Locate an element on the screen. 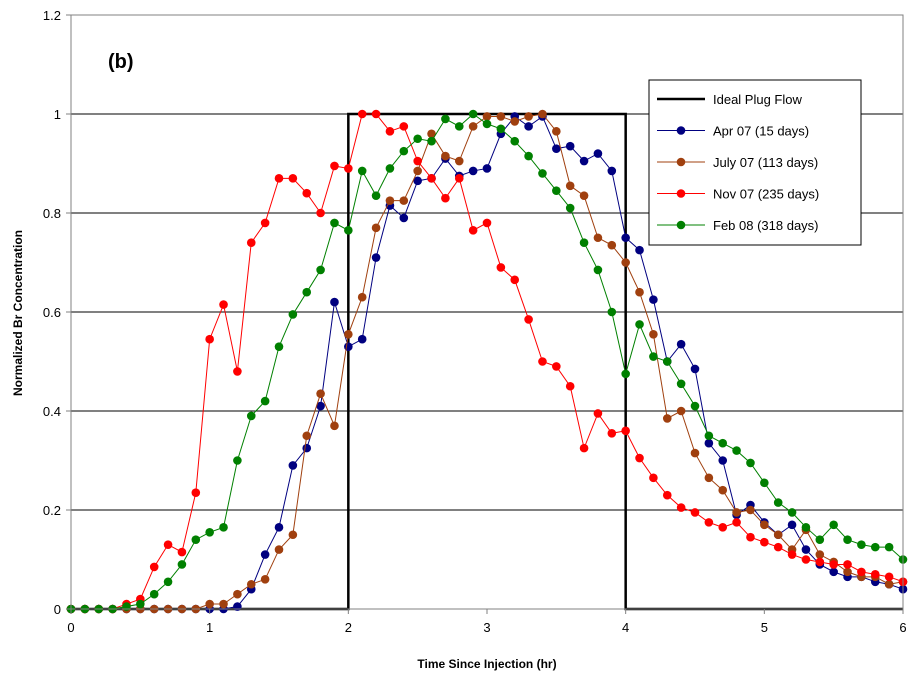  legend-label-4: Feb 08 (318 days) is located at coordinates (766, 225).